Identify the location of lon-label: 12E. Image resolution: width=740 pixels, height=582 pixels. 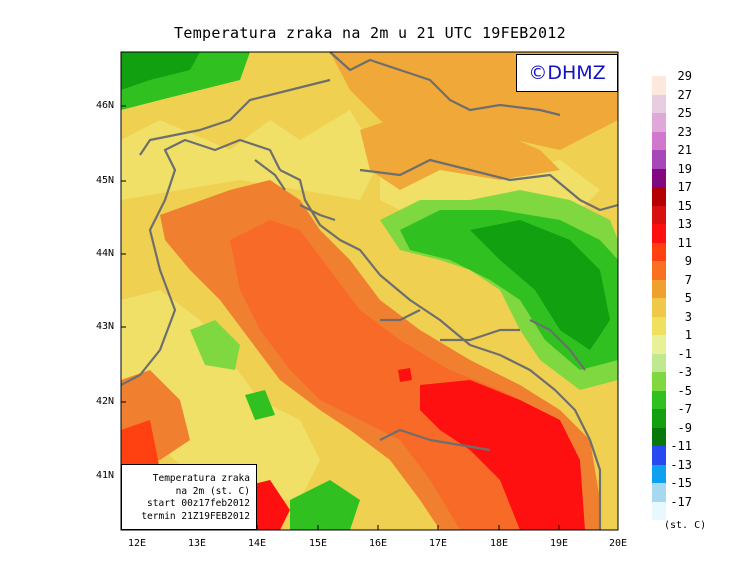
(137, 543).